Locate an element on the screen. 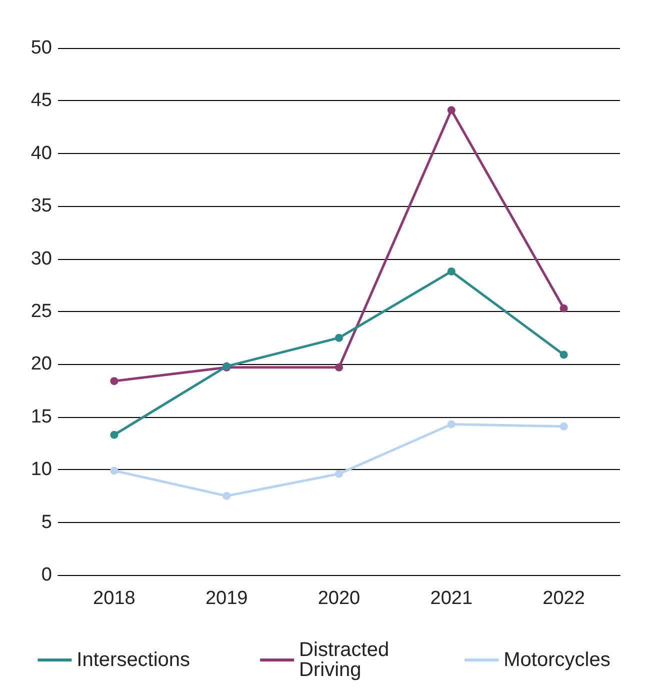 Image resolution: width=648 pixels, height=693 pixels. legend-label: Motorcycles is located at coordinates (557, 660).